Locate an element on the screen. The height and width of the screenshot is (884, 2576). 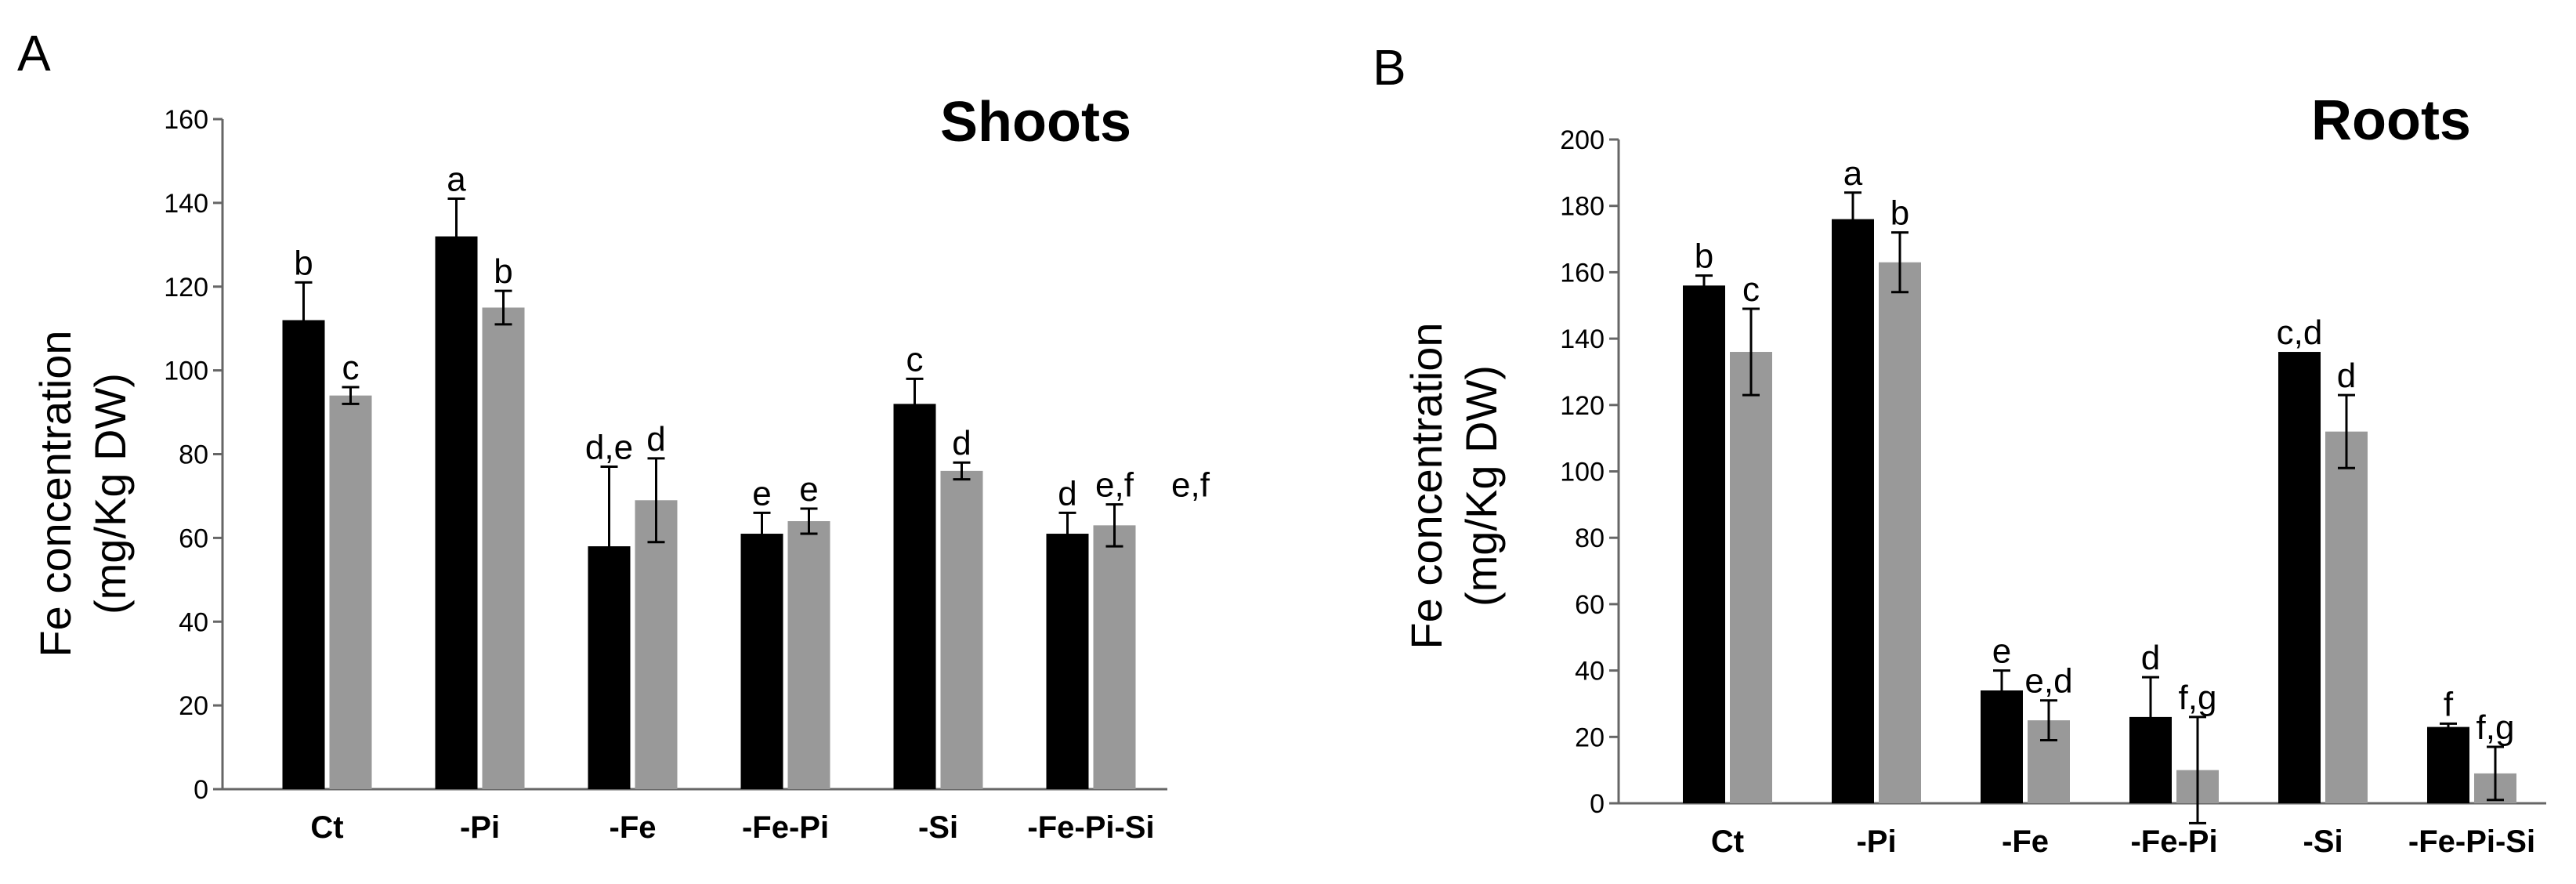
chart-title: Roots is located at coordinates (2391, 120).